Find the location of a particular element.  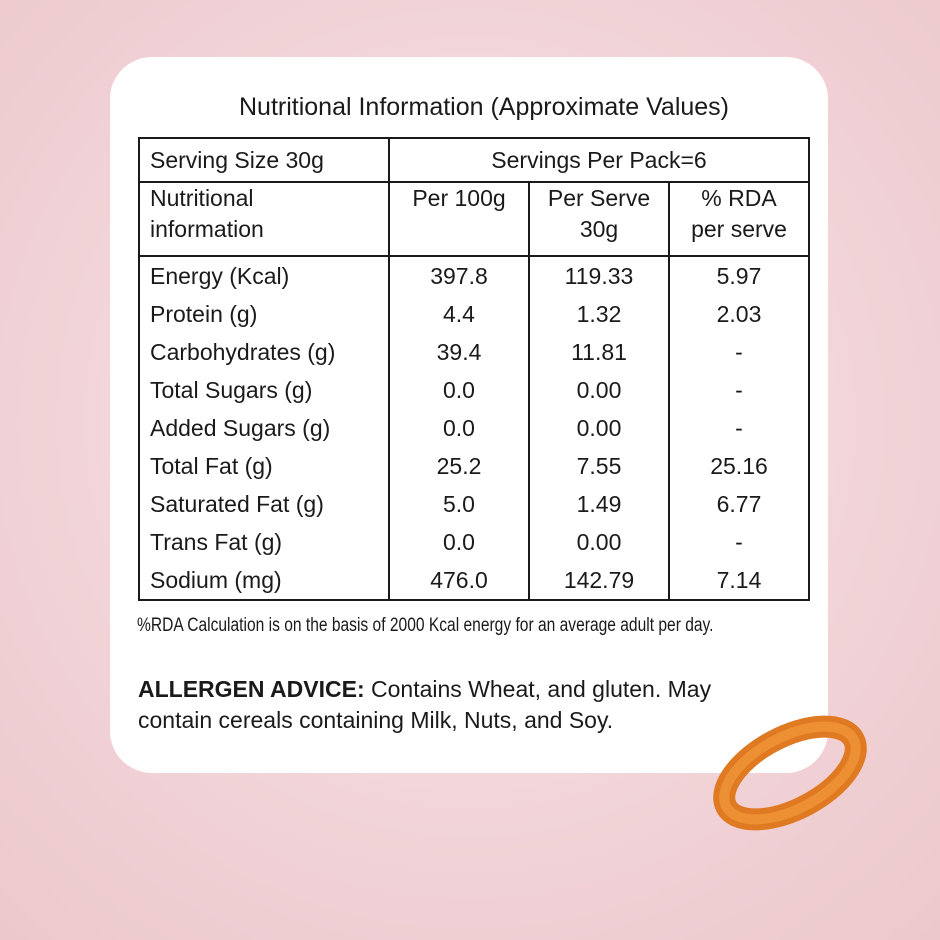

nutrient-row: Energy (Kcal) 397.8 119.33 5.97 is located at coordinates (474, 275).